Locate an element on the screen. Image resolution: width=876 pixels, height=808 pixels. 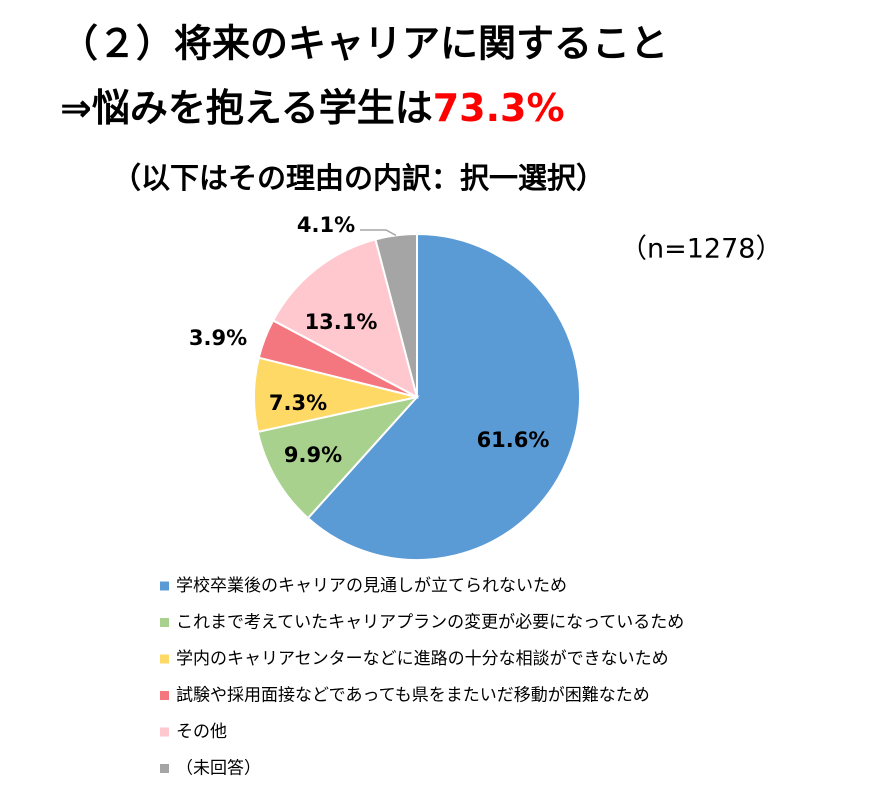
data-label: 61.6% is located at coordinates (513, 440).